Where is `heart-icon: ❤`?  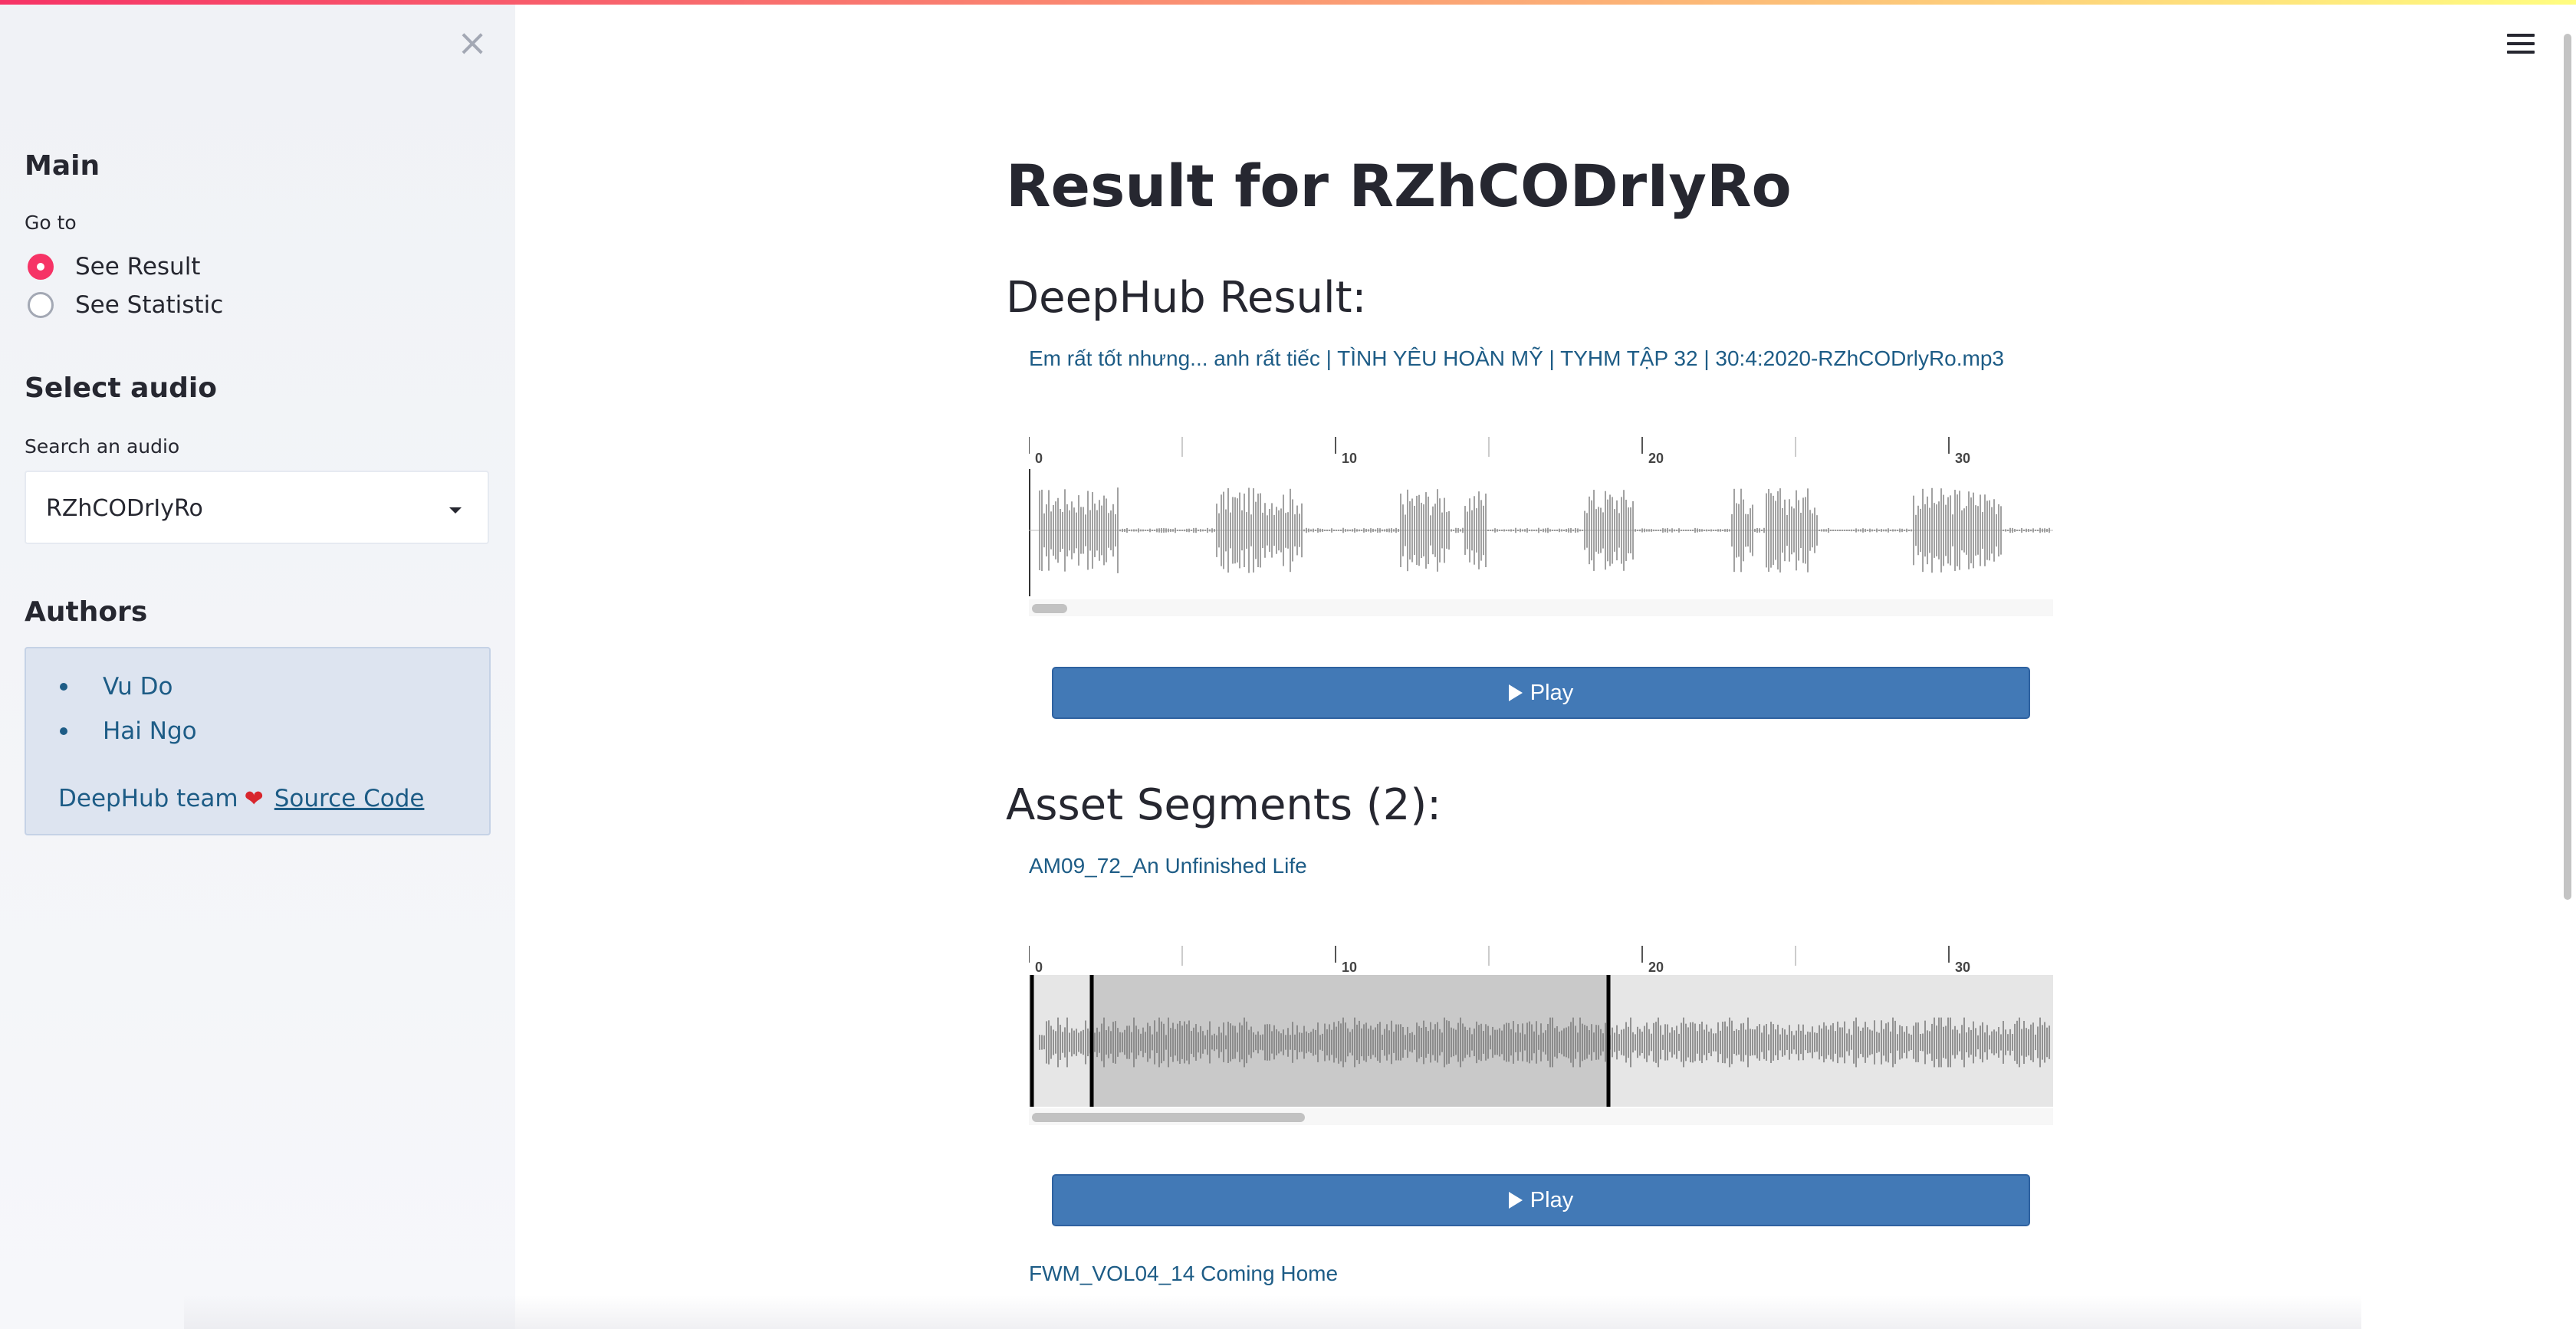
heart-icon: ❤ is located at coordinates (254, 798).